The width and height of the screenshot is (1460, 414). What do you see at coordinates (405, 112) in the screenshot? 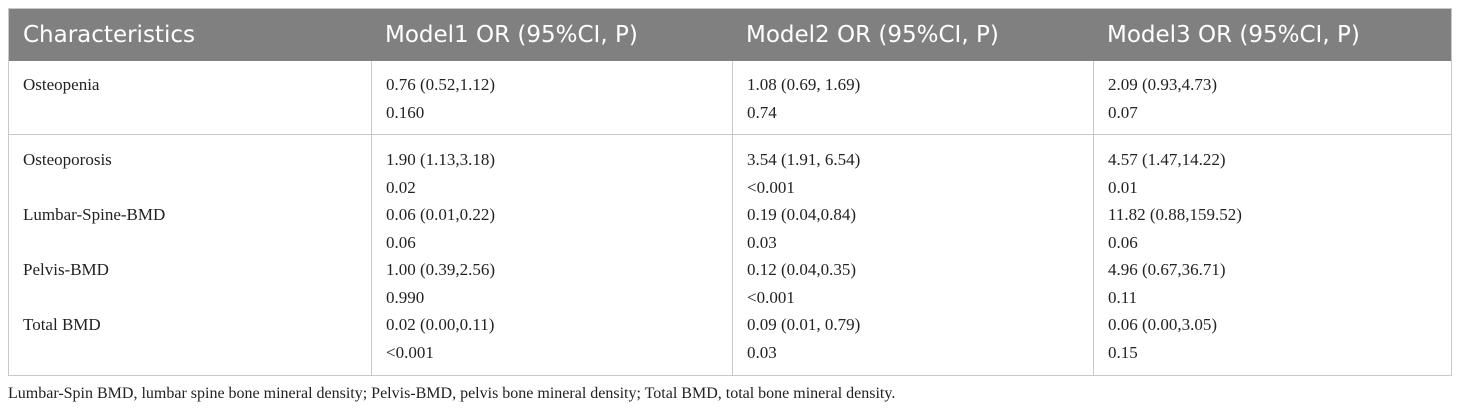
I see `p-value: 0.160` at bounding box center [405, 112].